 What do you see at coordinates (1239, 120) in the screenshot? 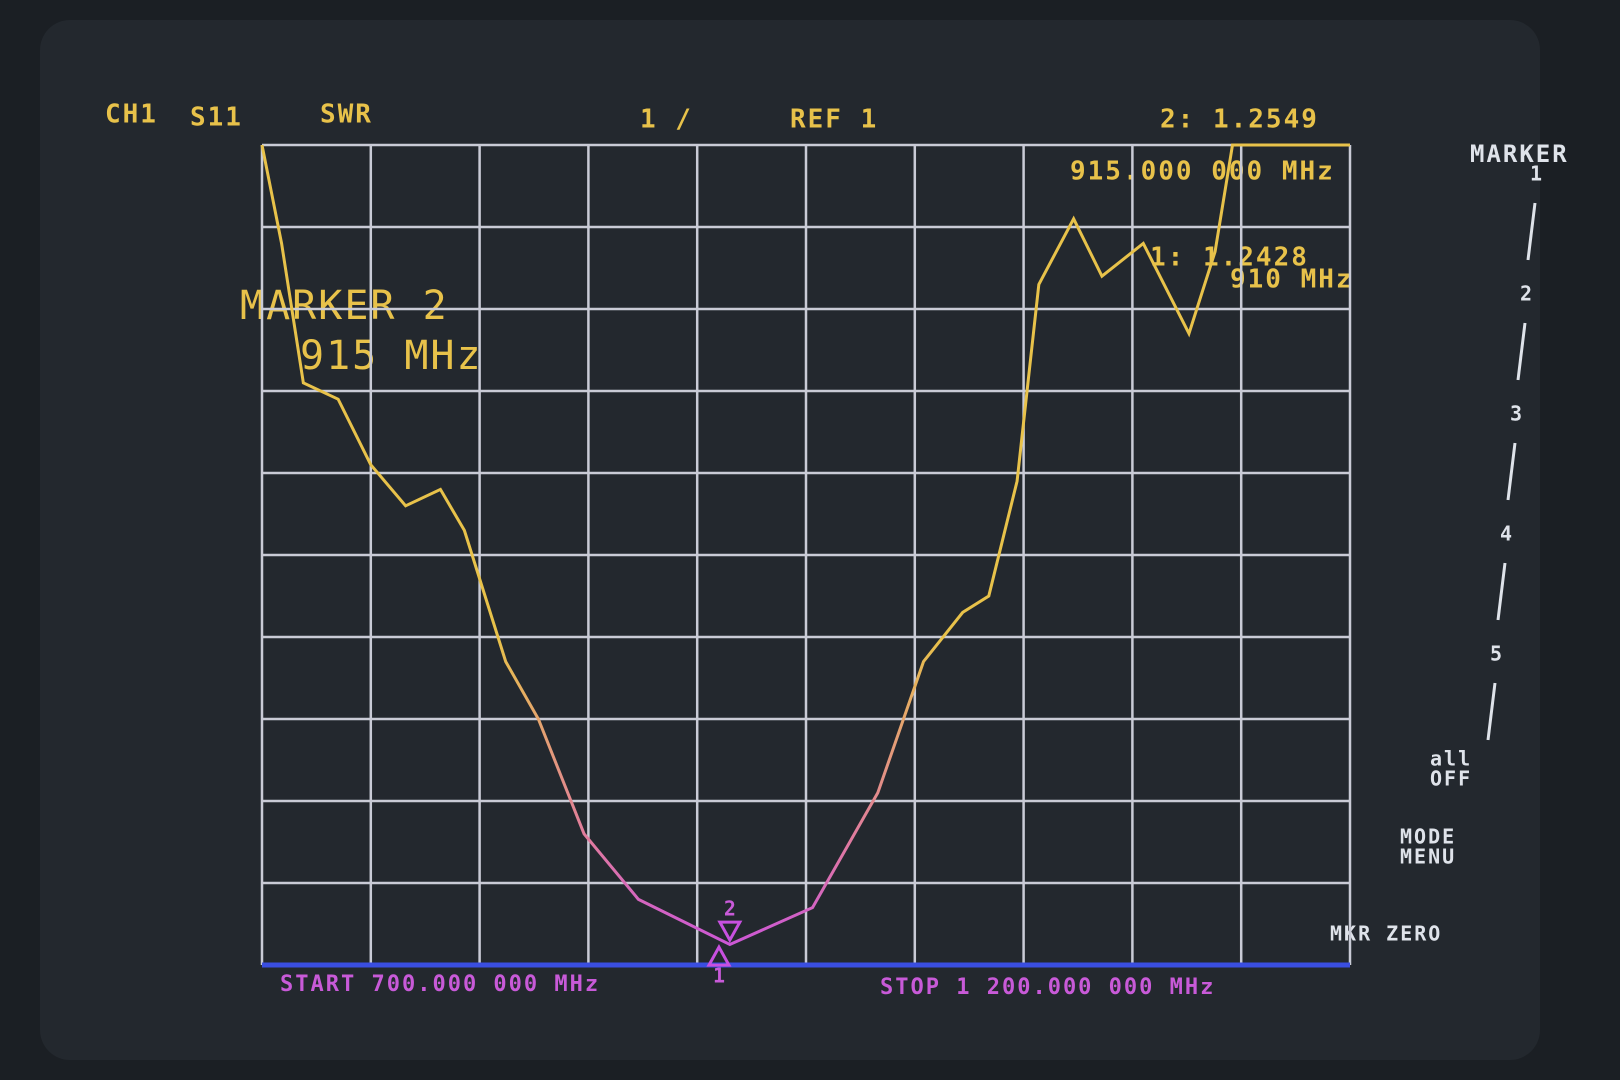
I see `marker-readout: 2: 1.2549` at bounding box center [1239, 120].